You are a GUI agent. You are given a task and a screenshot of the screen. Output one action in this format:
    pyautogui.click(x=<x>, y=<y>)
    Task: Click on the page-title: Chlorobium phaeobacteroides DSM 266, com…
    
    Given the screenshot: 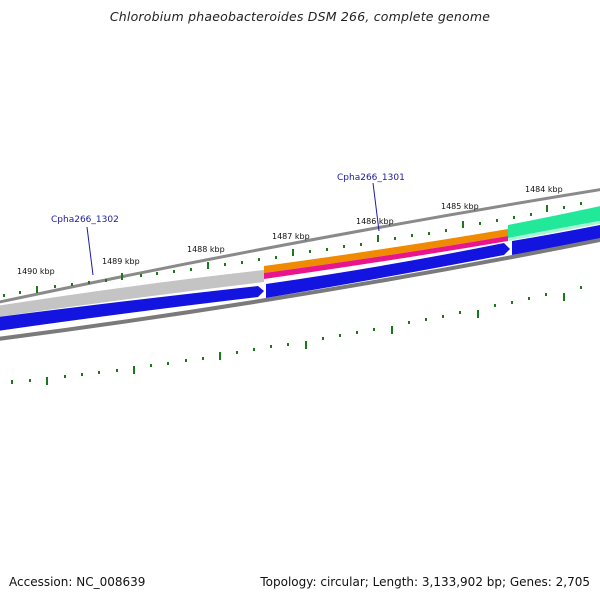 What is the action you would take?
    pyautogui.click(x=300, y=16)
    